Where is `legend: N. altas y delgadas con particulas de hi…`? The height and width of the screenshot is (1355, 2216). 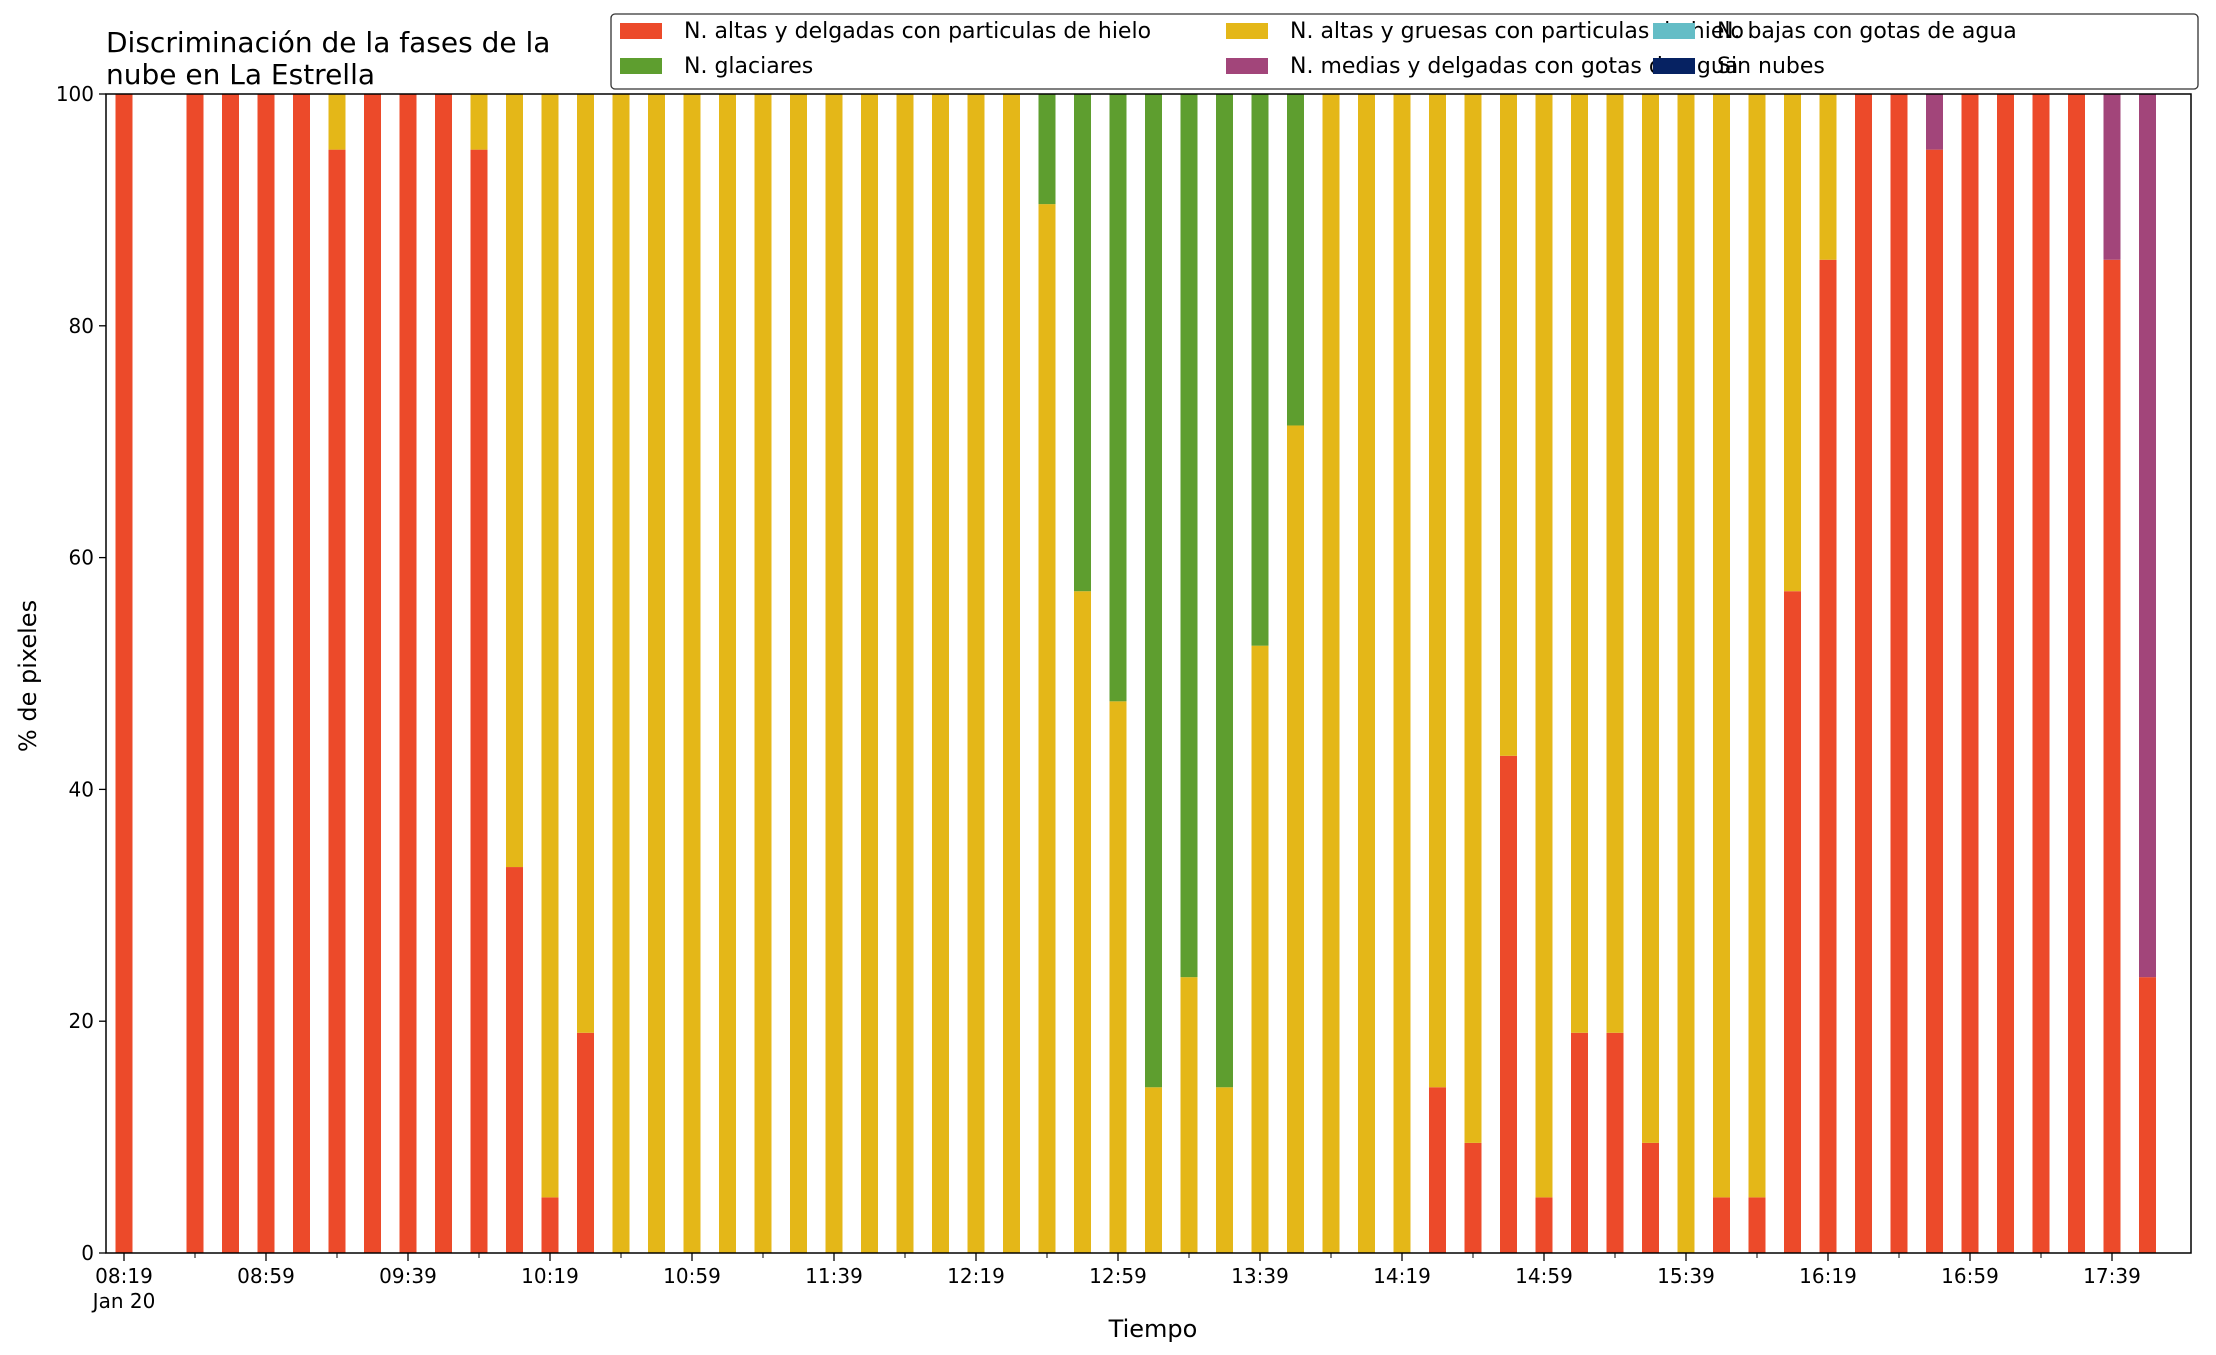 legend: N. altas y delgadas con particulas de hi… is located at coordinates (1404, 51).